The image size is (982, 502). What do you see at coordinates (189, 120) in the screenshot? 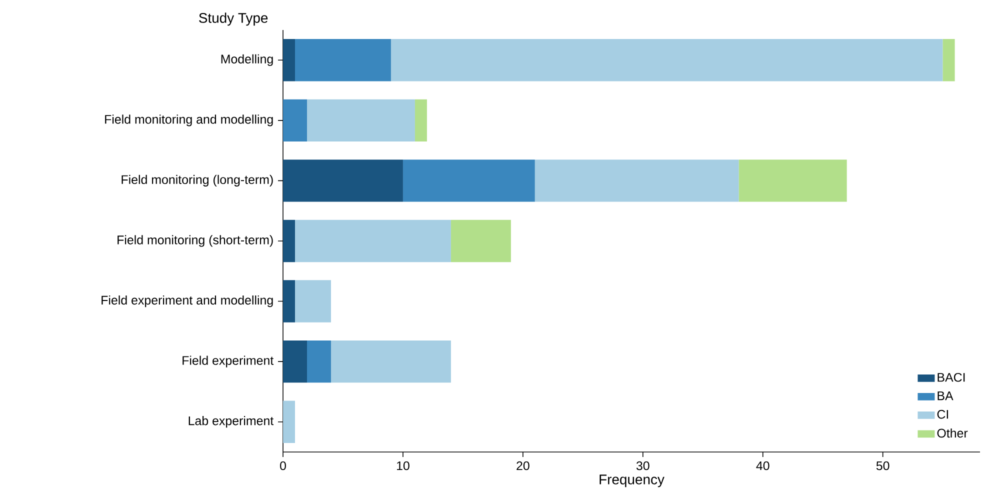
I see `y-tick-label: Field monitoring and modelling` at bounding box center [189, 120].